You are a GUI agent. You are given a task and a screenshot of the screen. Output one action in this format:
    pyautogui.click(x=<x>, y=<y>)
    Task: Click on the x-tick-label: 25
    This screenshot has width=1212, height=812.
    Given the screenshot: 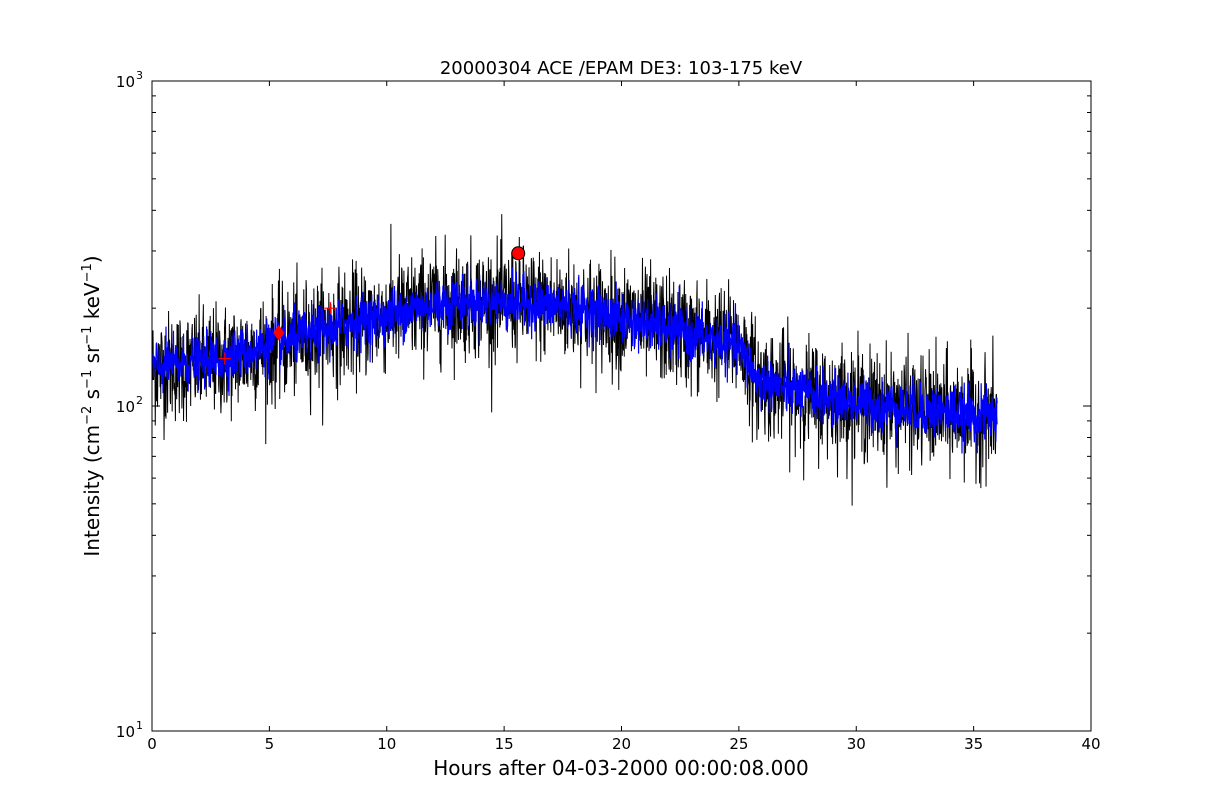 What is the action you would take?
    pyautogui.click(x=738, y=744)
    